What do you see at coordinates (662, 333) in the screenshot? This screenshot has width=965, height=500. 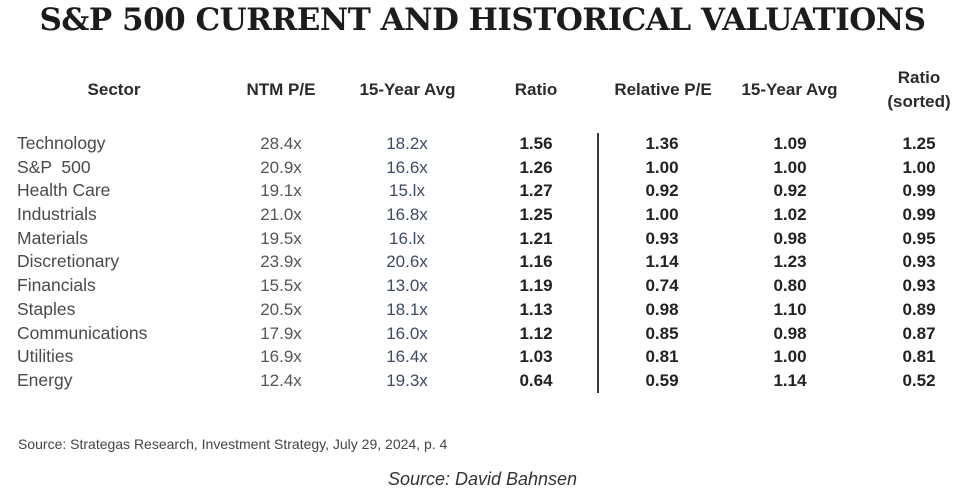 I see `cell-relative-pe: 0.85` at bounding box center [662, 333].